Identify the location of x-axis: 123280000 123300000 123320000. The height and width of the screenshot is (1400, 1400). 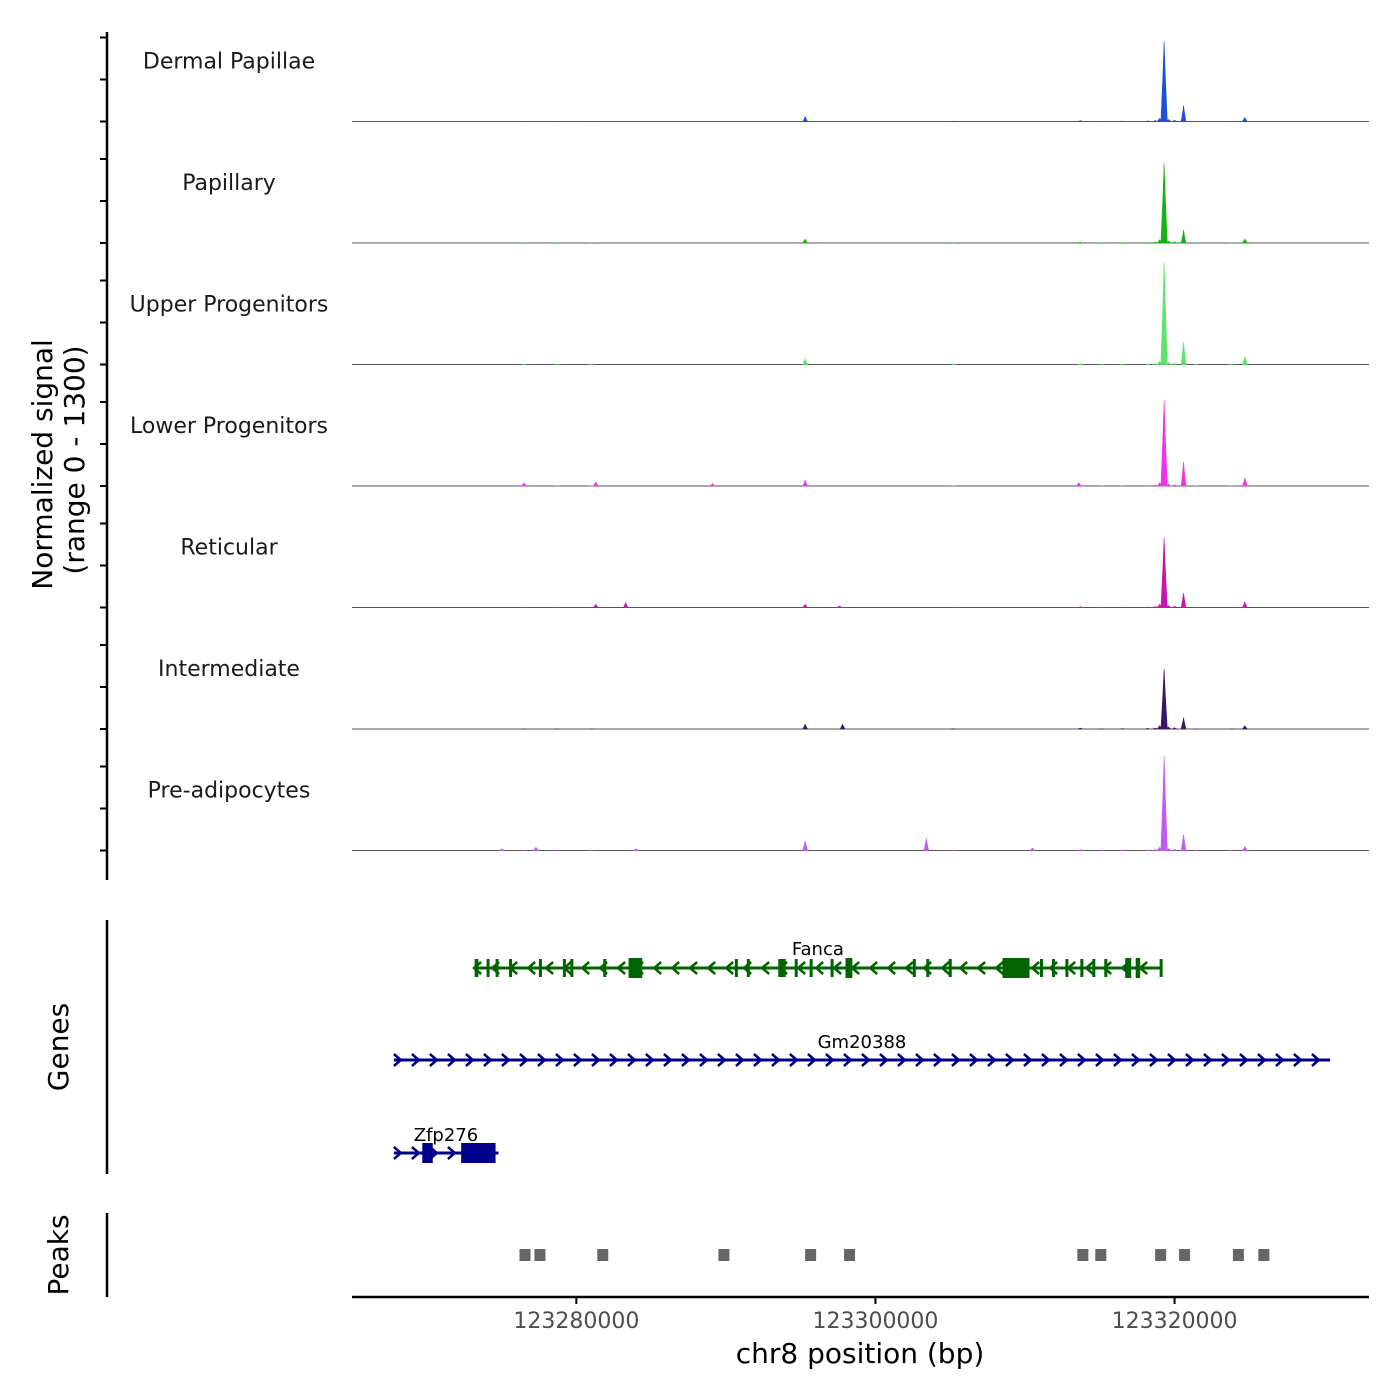
(860, 1314).